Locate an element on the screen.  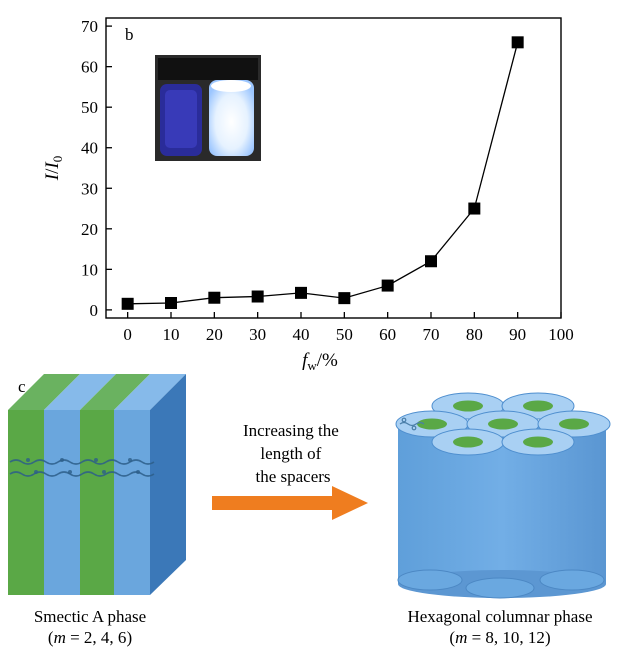
x-tick-label: 60 is located at coordinates (387, 334).